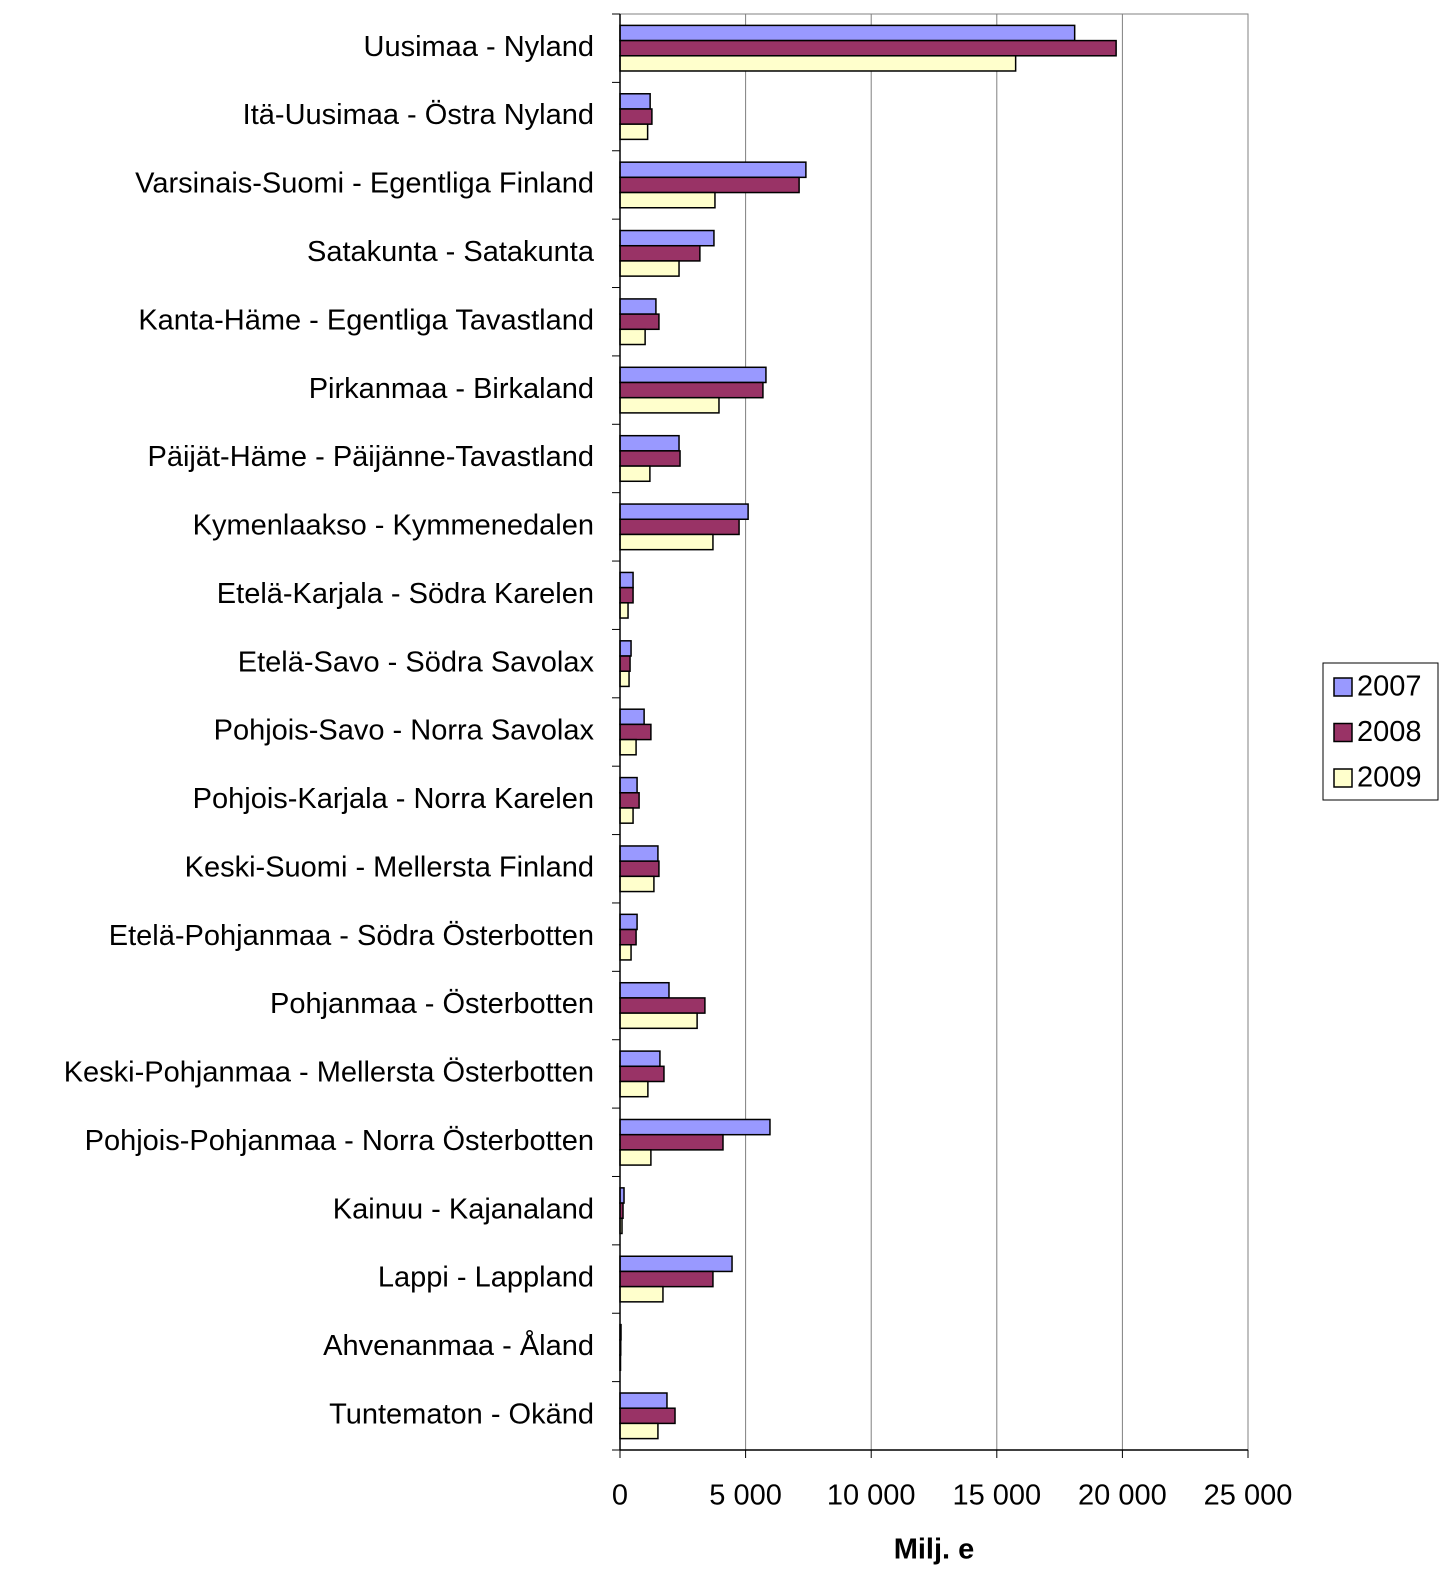  What do you see at coordinates (934, 1550) in the screenshot?
I see `x-axis-title: Milj. e` at bounding box center [934, 1550].